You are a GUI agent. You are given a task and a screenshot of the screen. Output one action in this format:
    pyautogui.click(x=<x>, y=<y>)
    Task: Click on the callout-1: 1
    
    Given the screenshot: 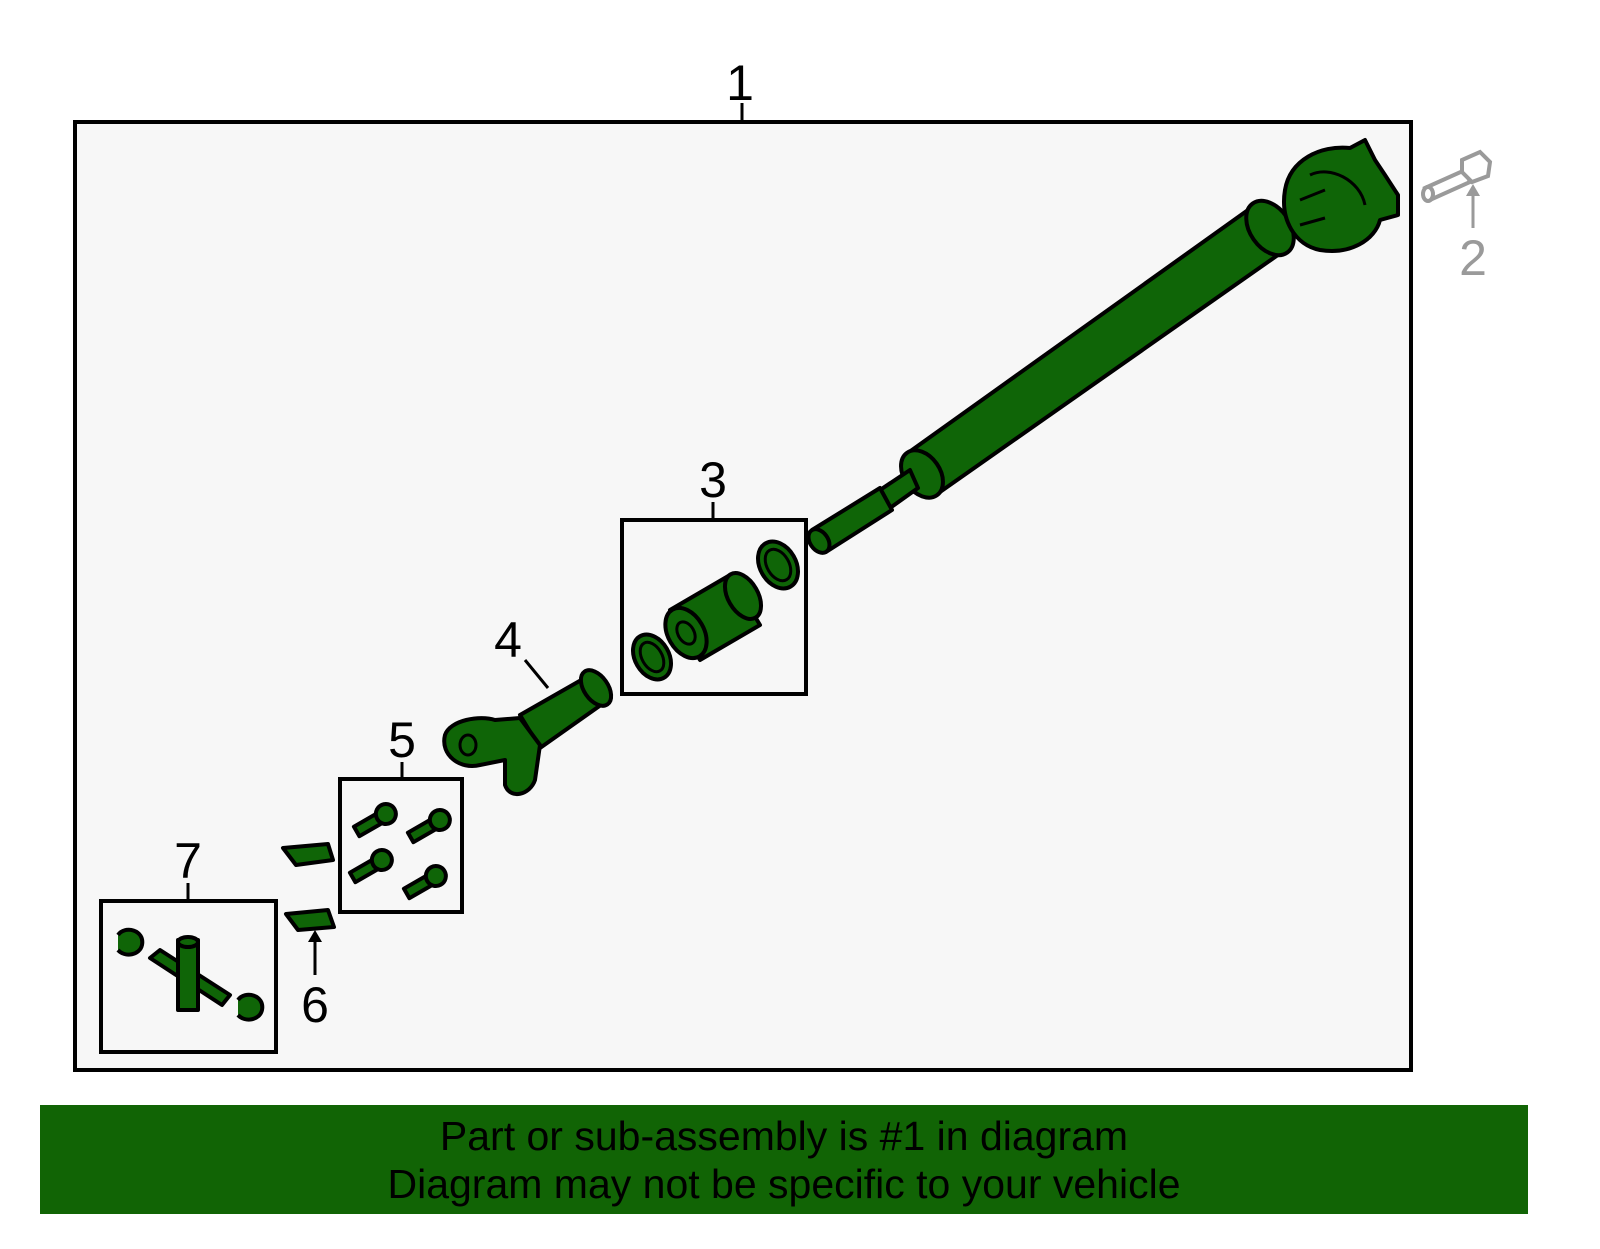 What is the action you would take?
    pyautogui.click(x=740, y=83)
    